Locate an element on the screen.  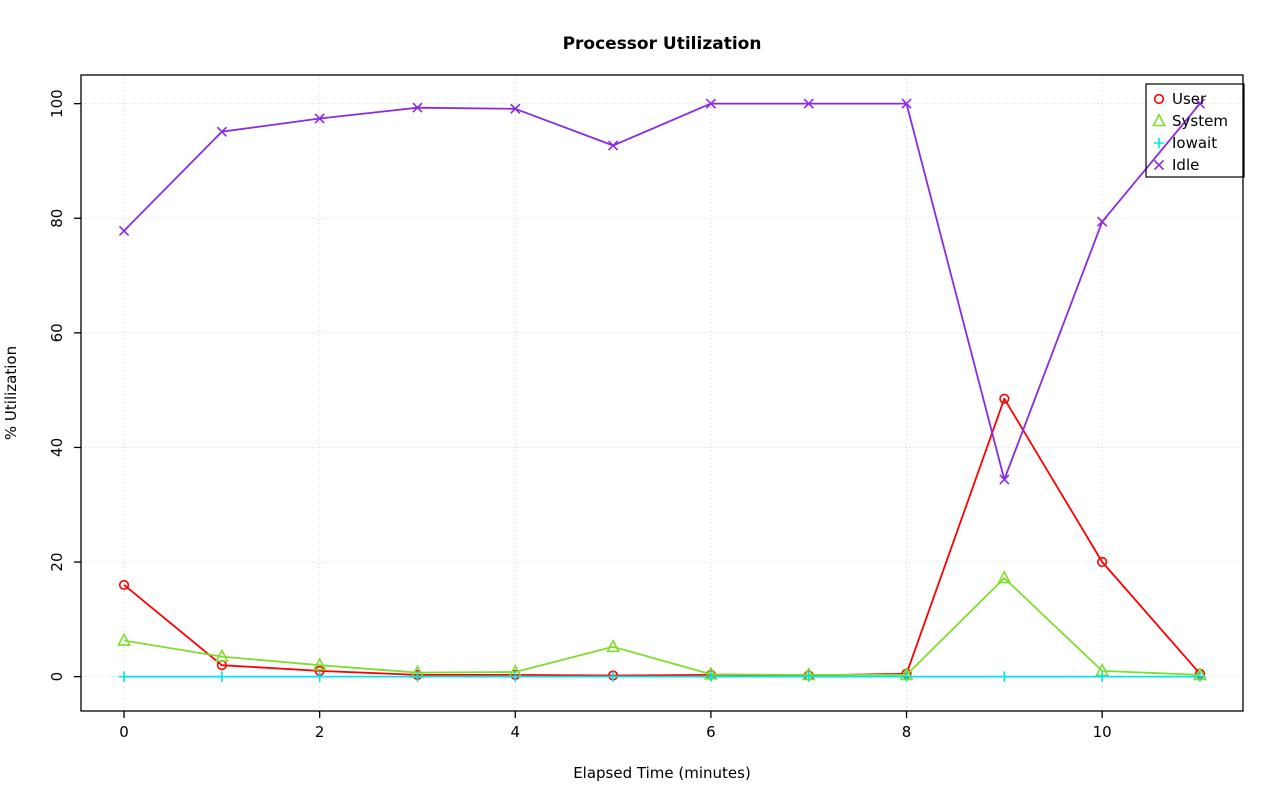
y-tick-label: 40 is located at coordinates (57, 447).